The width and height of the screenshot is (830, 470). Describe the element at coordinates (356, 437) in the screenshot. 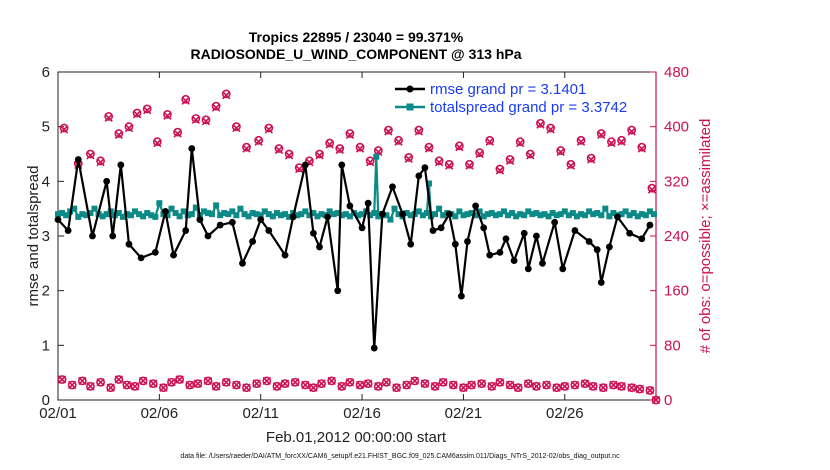

I see `x-axis-label: Feb.01,2012 00:00:00 start` at that location.